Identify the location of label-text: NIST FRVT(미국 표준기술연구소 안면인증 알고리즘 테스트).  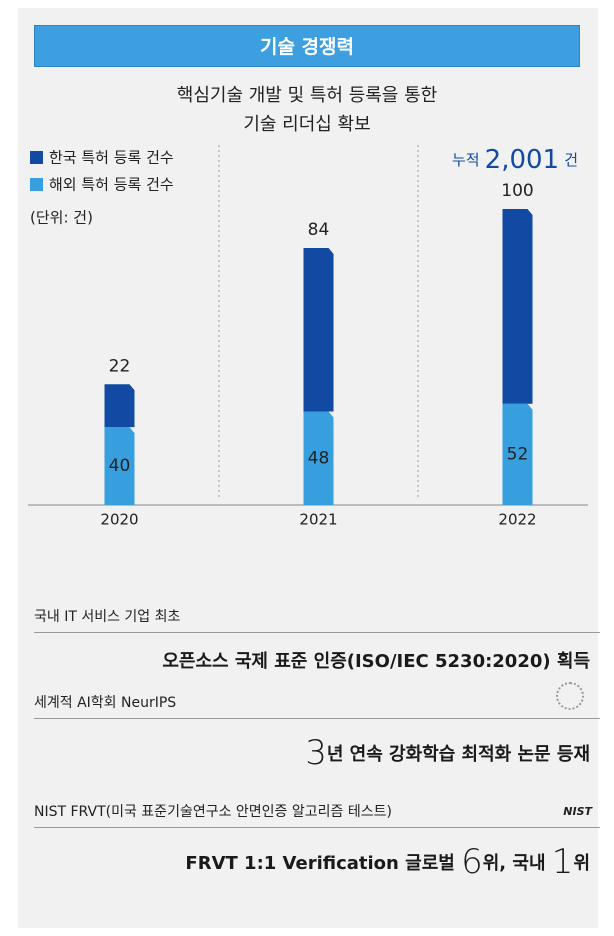
(213, 812).